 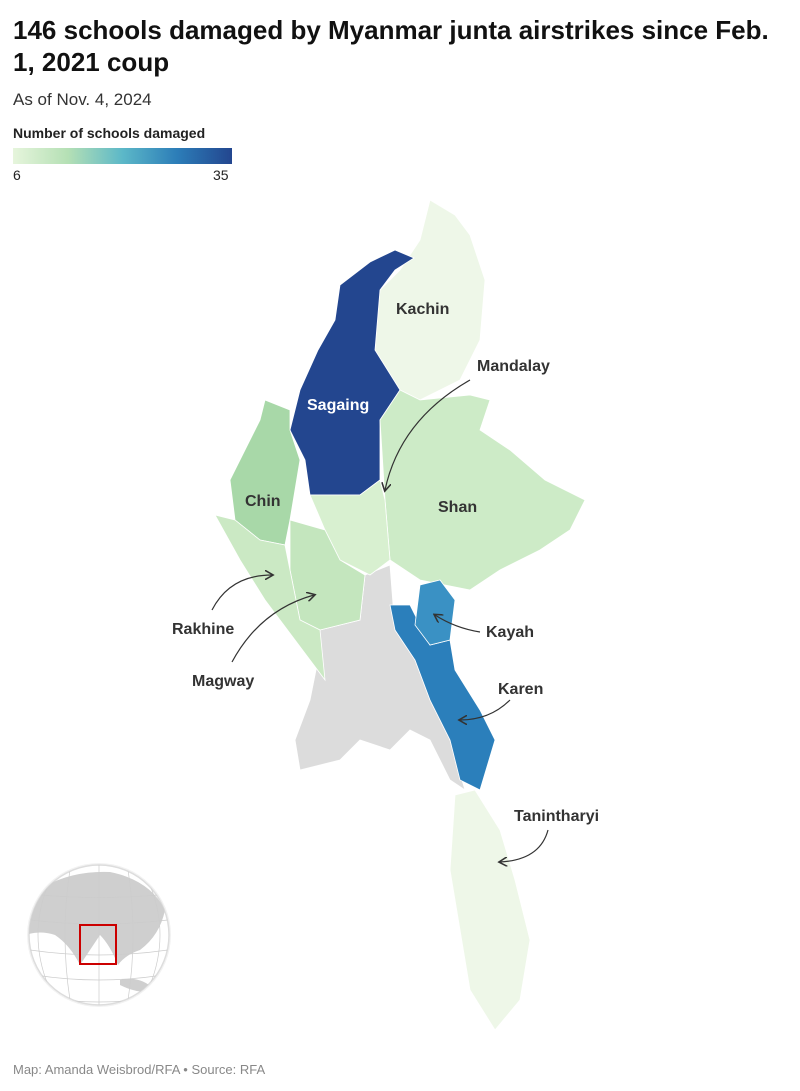 I want to click on region-rakhine, so click(x=270, y=598).